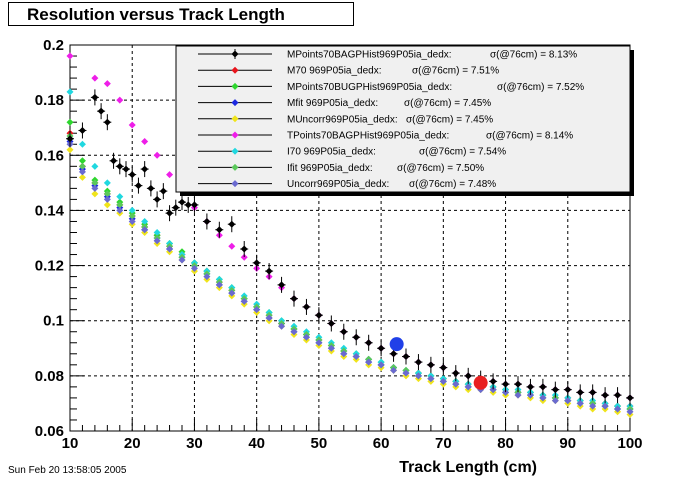 Image resolution: width=700 pixels, height=480 pixels. Describe the element at coordinates (331, 152) in the screenshot. I see `legend-series-name: I70 969P05ia_dedx:` at that location.